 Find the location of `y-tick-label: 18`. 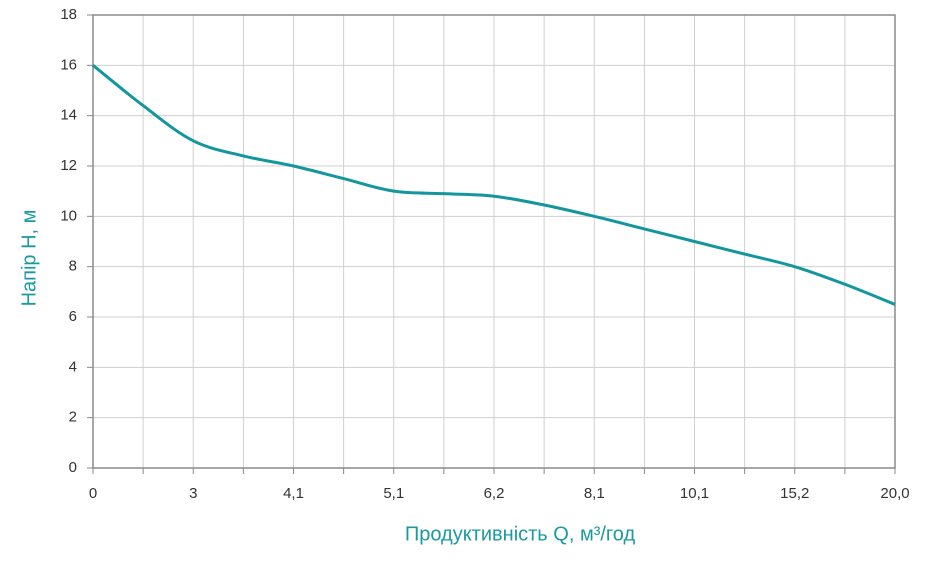

y-tick-label: 18 is located at coordinates (68, 14).